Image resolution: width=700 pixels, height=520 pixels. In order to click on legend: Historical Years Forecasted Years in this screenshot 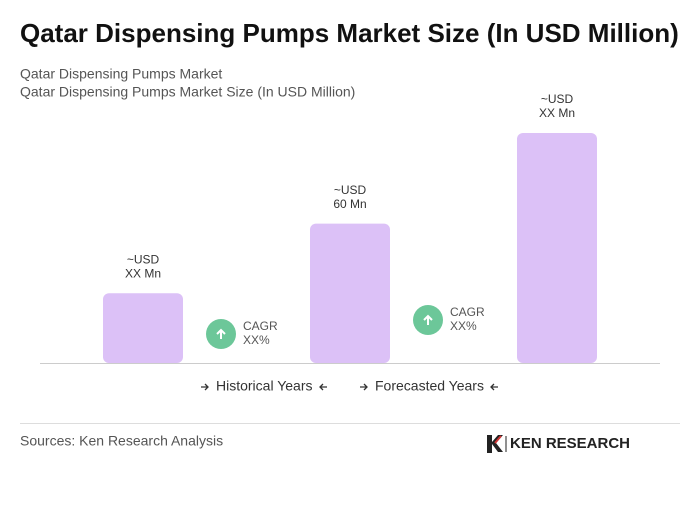, I will do `click(349, 386)`.